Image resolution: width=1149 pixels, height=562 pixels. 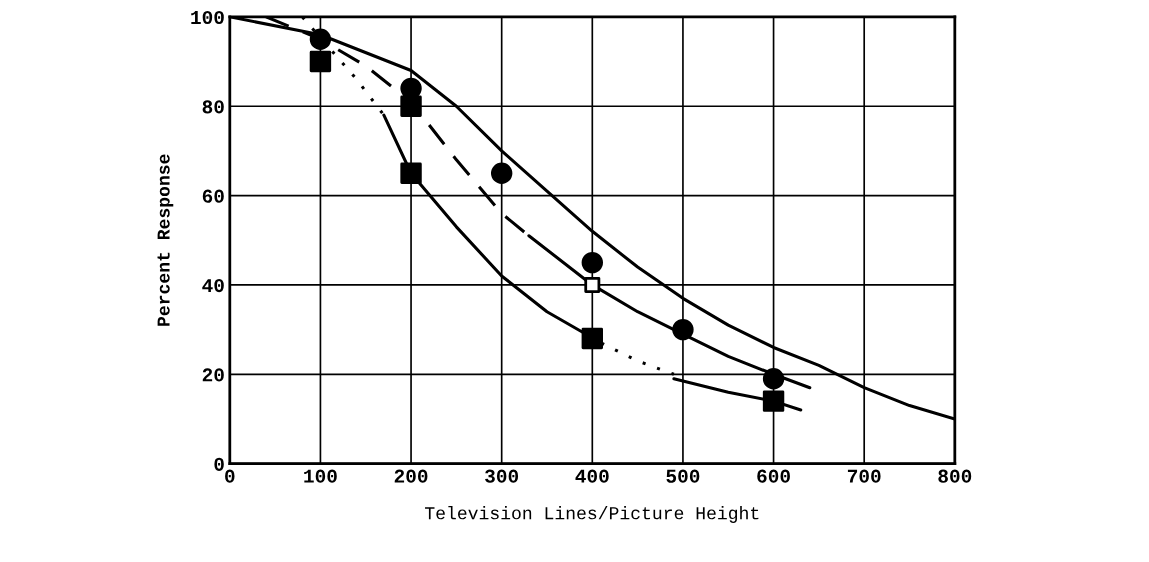 I want to click on y-tick-label: 80, so click(x=213, y=107).